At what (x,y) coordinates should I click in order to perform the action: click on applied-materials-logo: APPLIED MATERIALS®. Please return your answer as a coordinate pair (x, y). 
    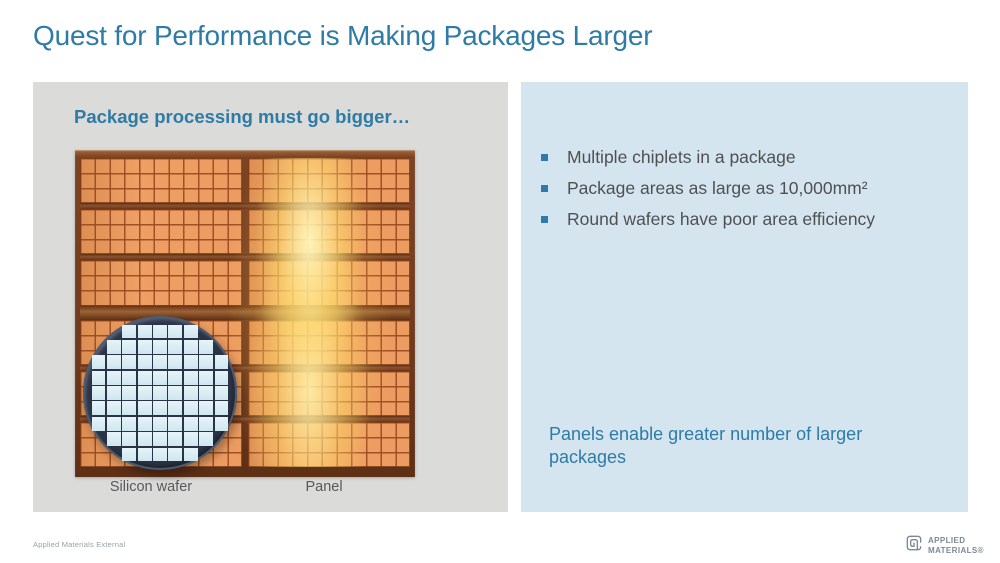
    Looking at the image, I should click on (944, 545).